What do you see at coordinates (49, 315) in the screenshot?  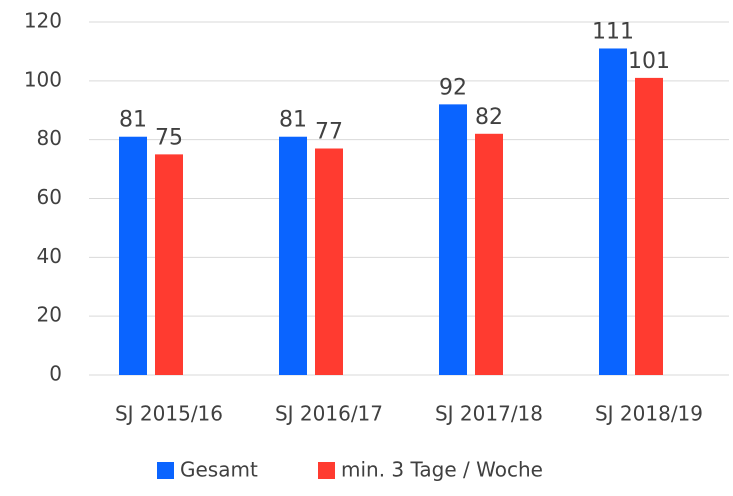 I see `y-tick-label: 20` at bounding box center [49, 315].